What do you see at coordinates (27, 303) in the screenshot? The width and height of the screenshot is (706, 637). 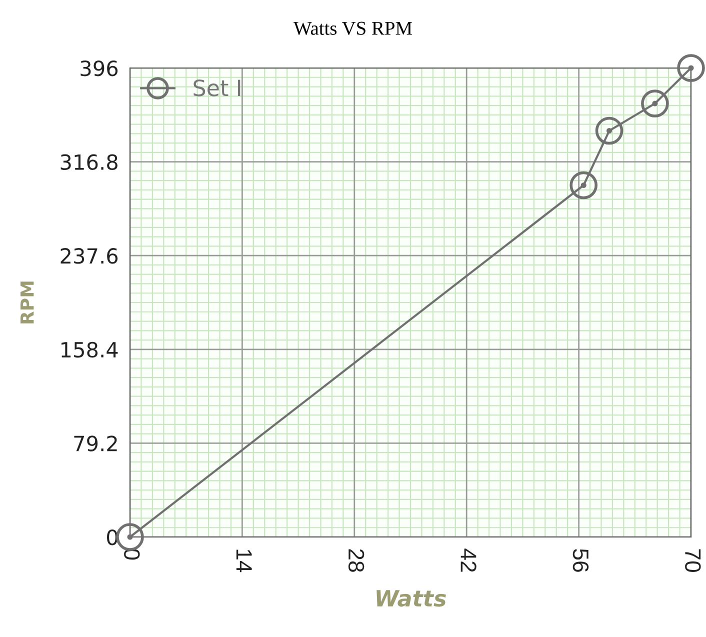 I see `y-axis-title: RPM` at bounding box center [27, 303].